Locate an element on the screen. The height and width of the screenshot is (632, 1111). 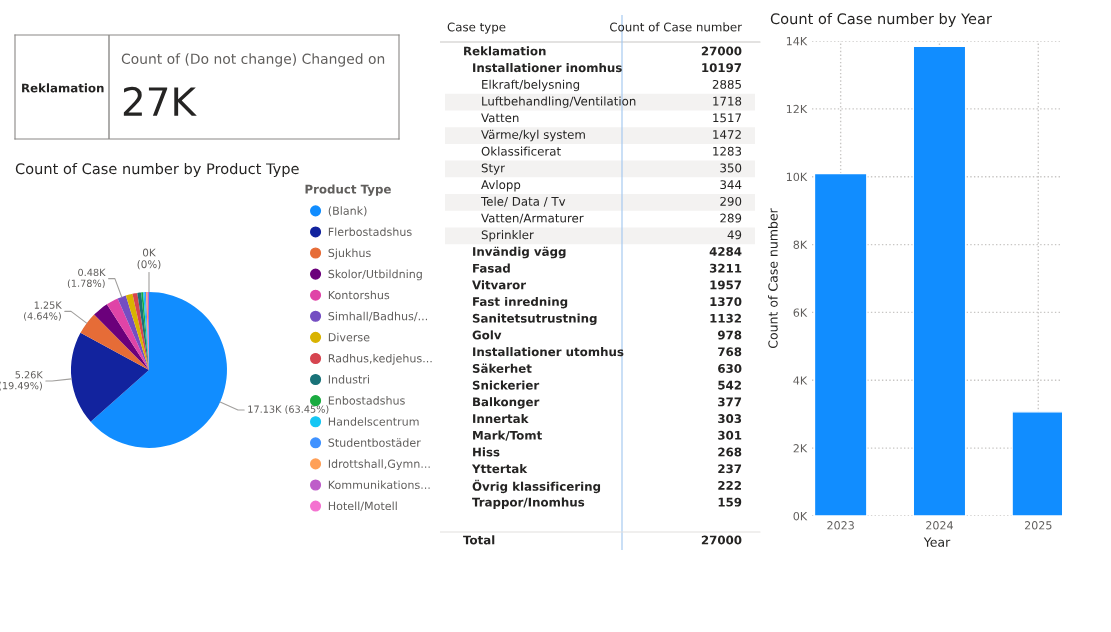
legend-label: Industri is located at coordinates (348, 379).